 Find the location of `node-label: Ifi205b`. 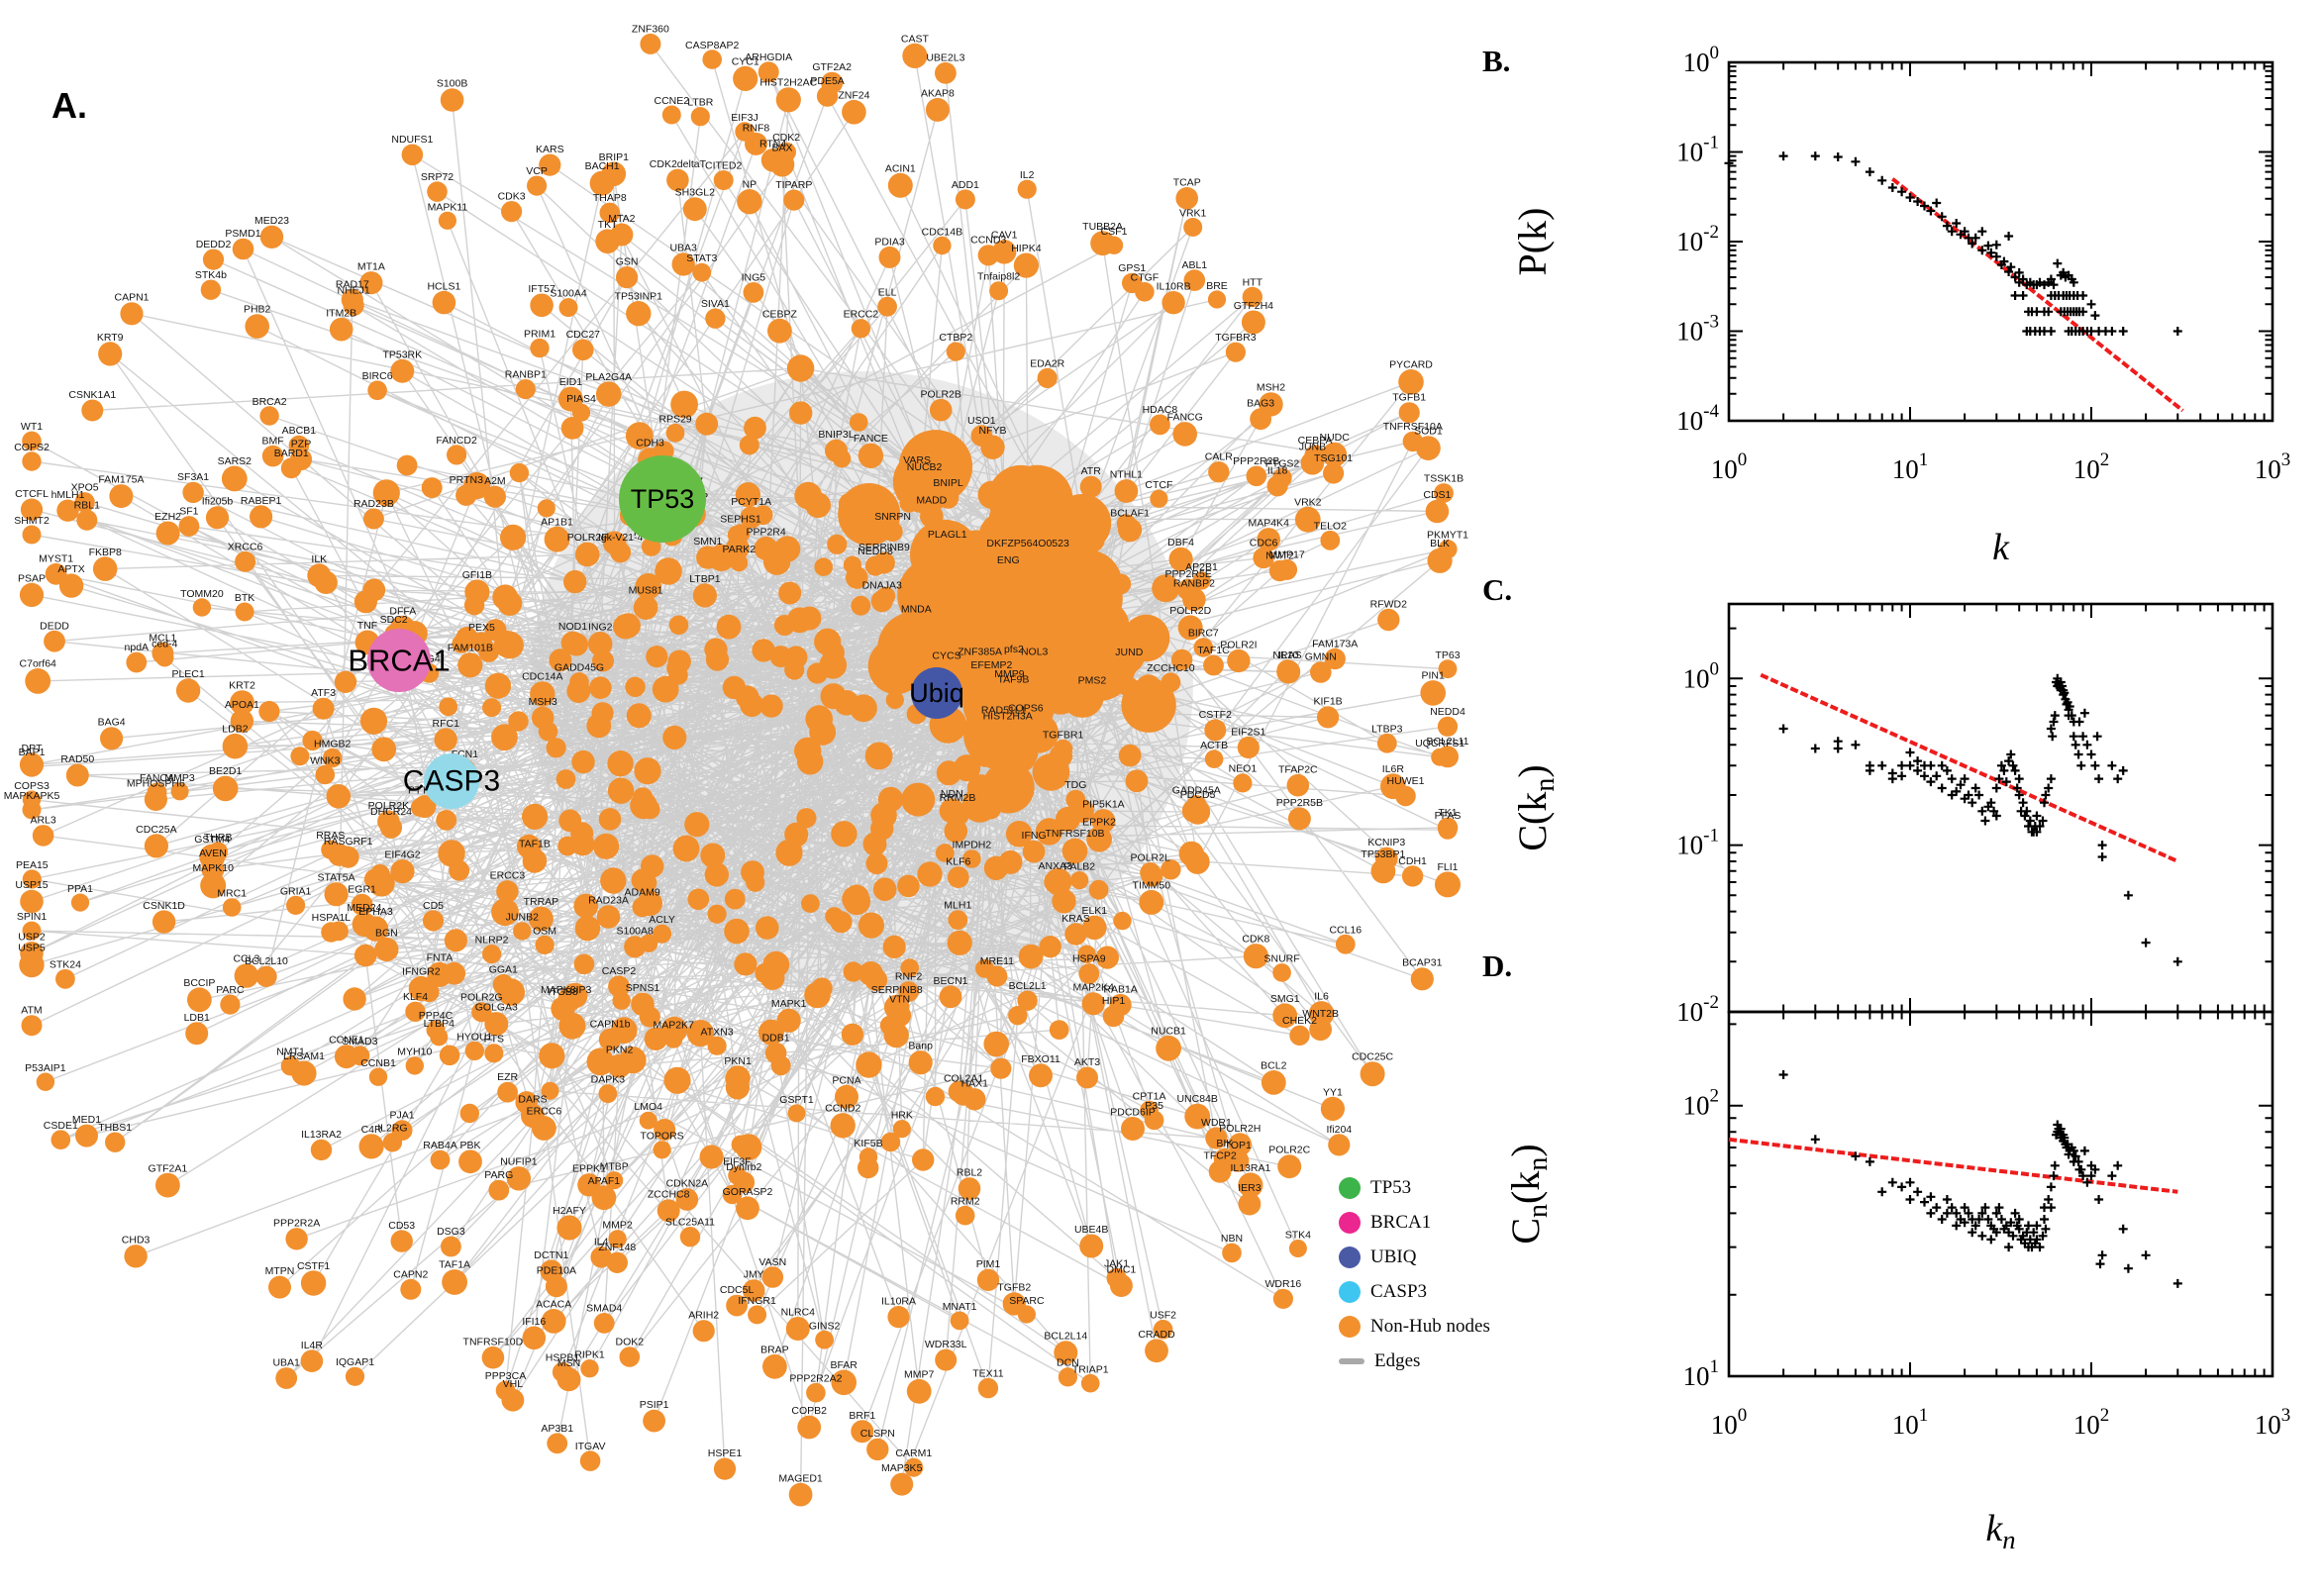

node-label: Ifi205b is located at coordinates (218, 502).